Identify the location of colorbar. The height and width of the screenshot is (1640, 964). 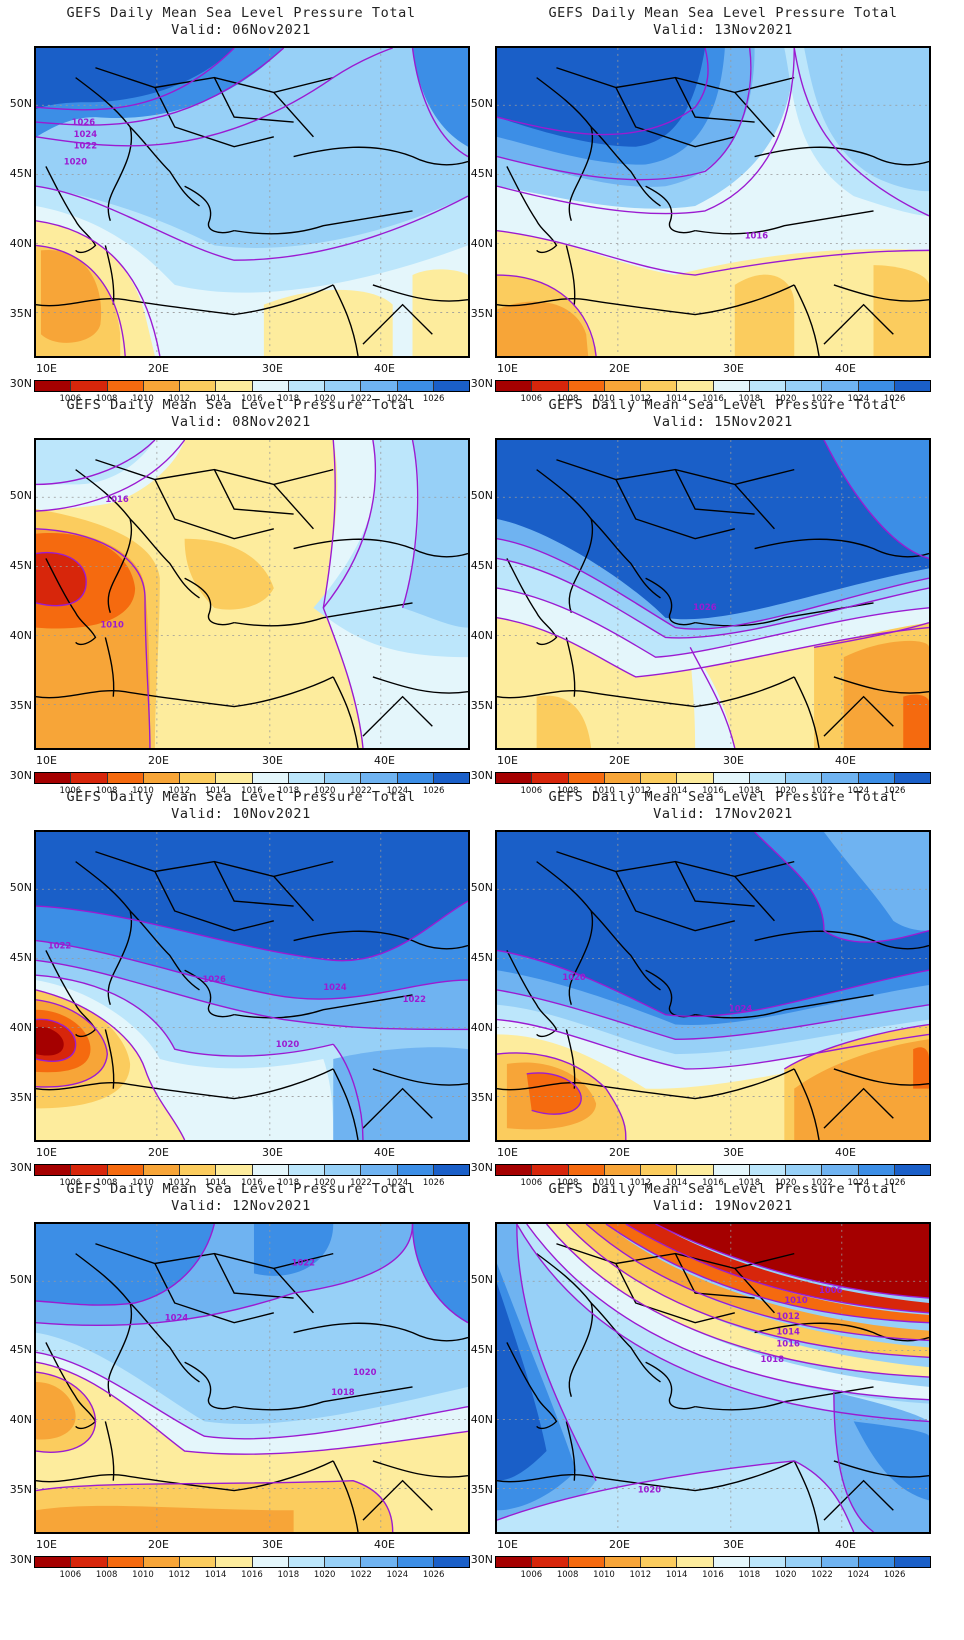
(252, 1562).